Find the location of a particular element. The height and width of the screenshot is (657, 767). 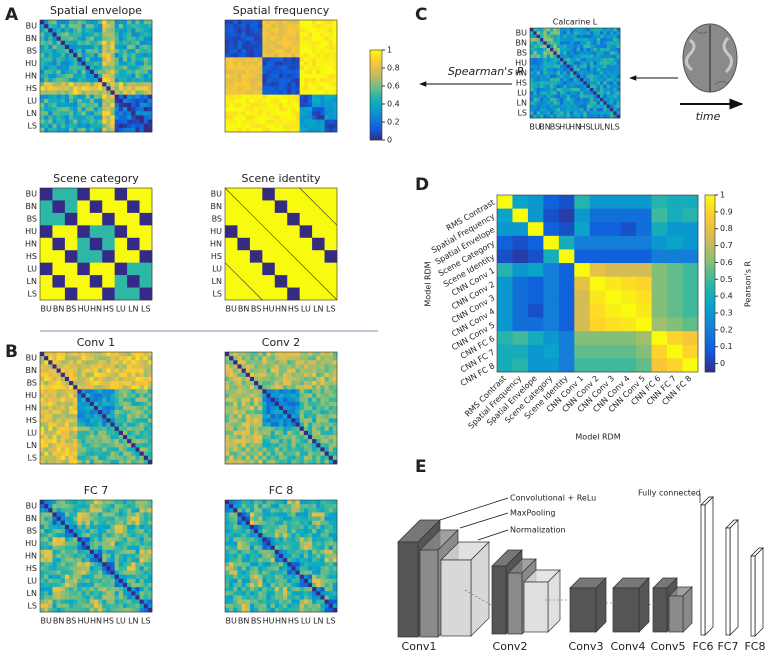

row-label: HS is located at coordinates (31, 568).